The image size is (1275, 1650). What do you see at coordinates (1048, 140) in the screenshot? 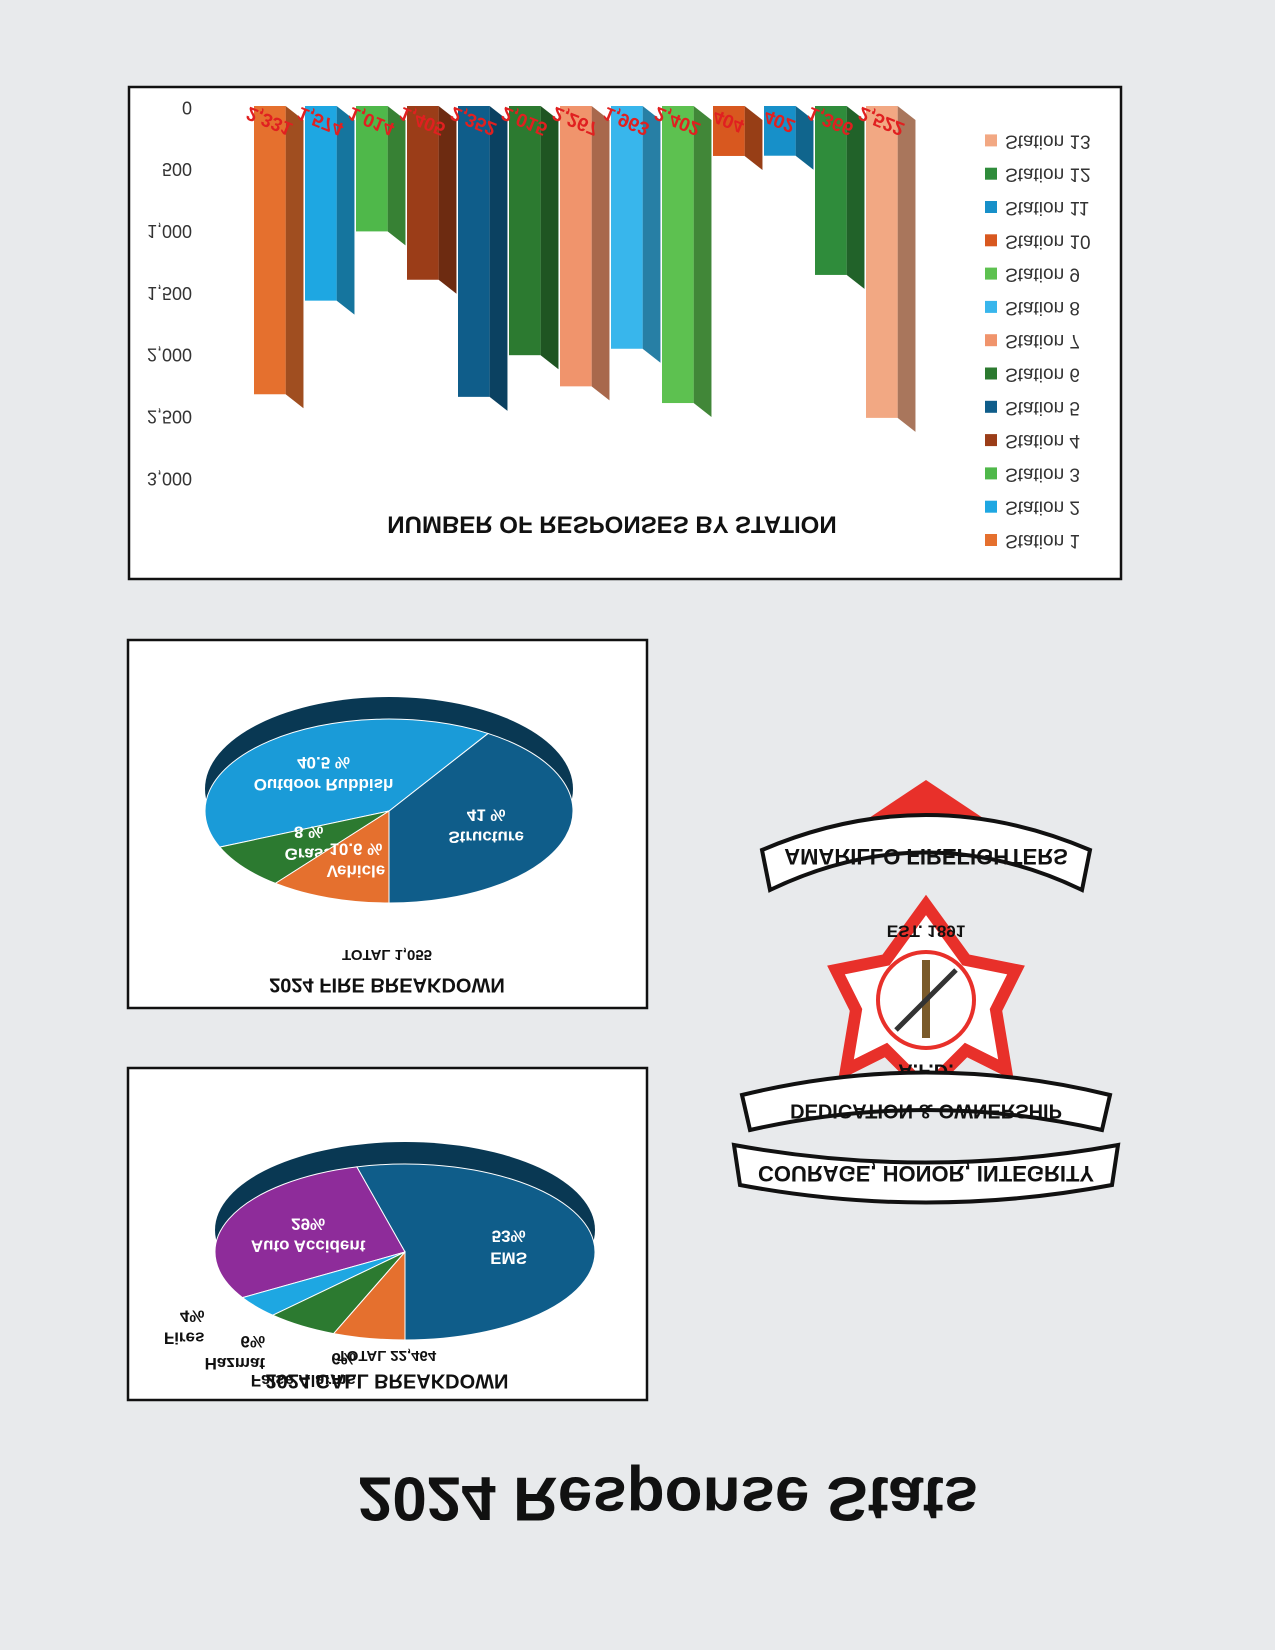
I see `legend-label: Station 13` at bounding box center [1048, 140].